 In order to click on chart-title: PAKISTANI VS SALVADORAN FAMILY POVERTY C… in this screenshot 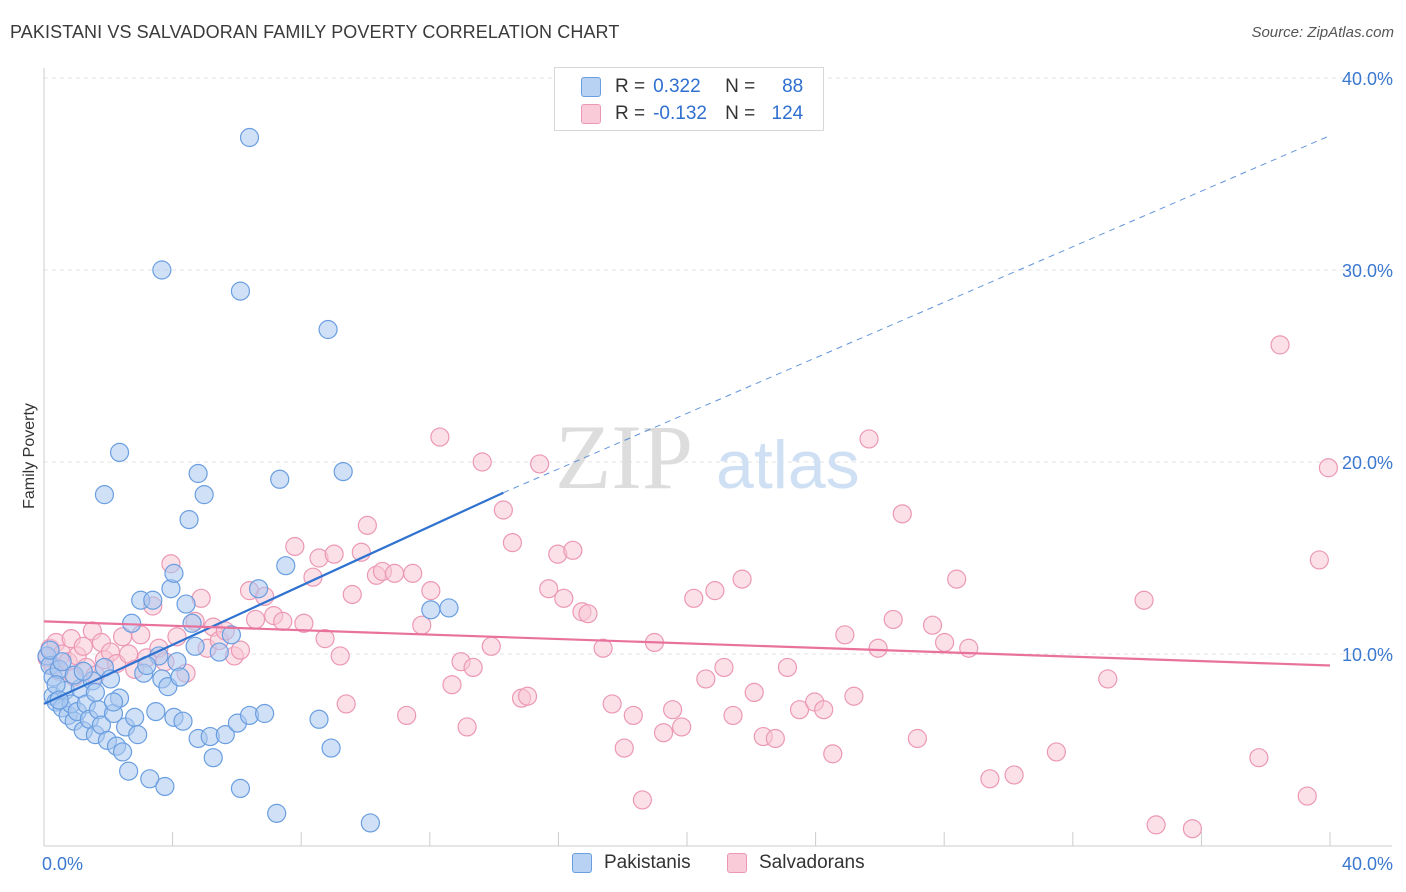, I will do `click(315, 32)`.